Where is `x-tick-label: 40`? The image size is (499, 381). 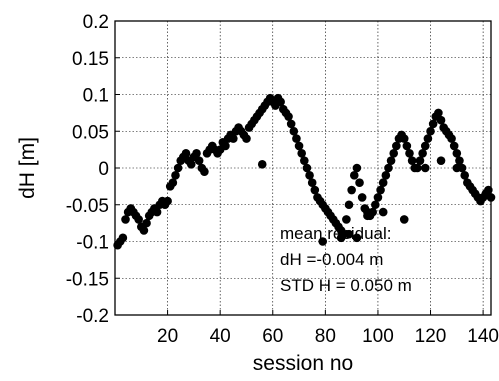 x-tick-label: 40 is located at coordinates (220, 336).